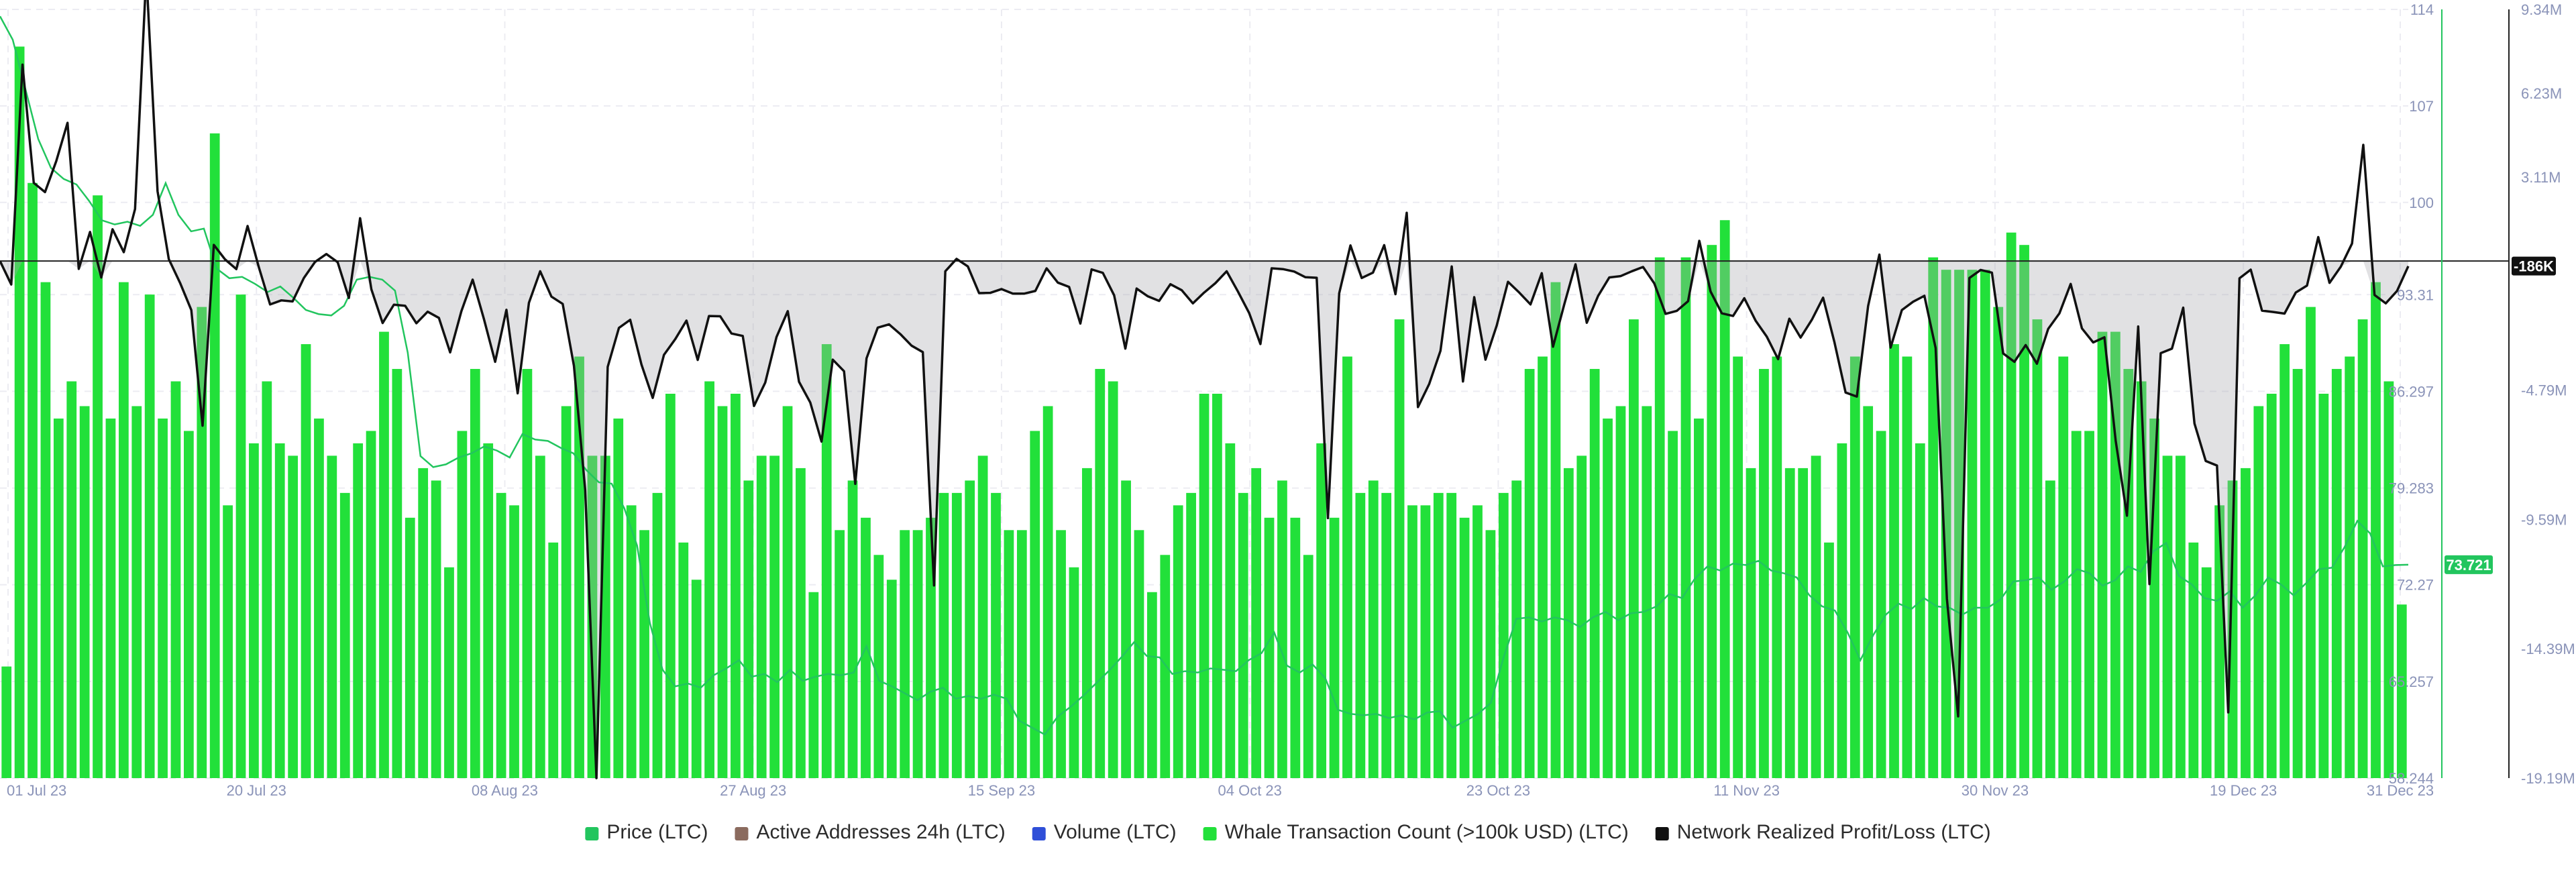  I want to click on pnl-tick-label: -4.79M, so click(2544, 391).